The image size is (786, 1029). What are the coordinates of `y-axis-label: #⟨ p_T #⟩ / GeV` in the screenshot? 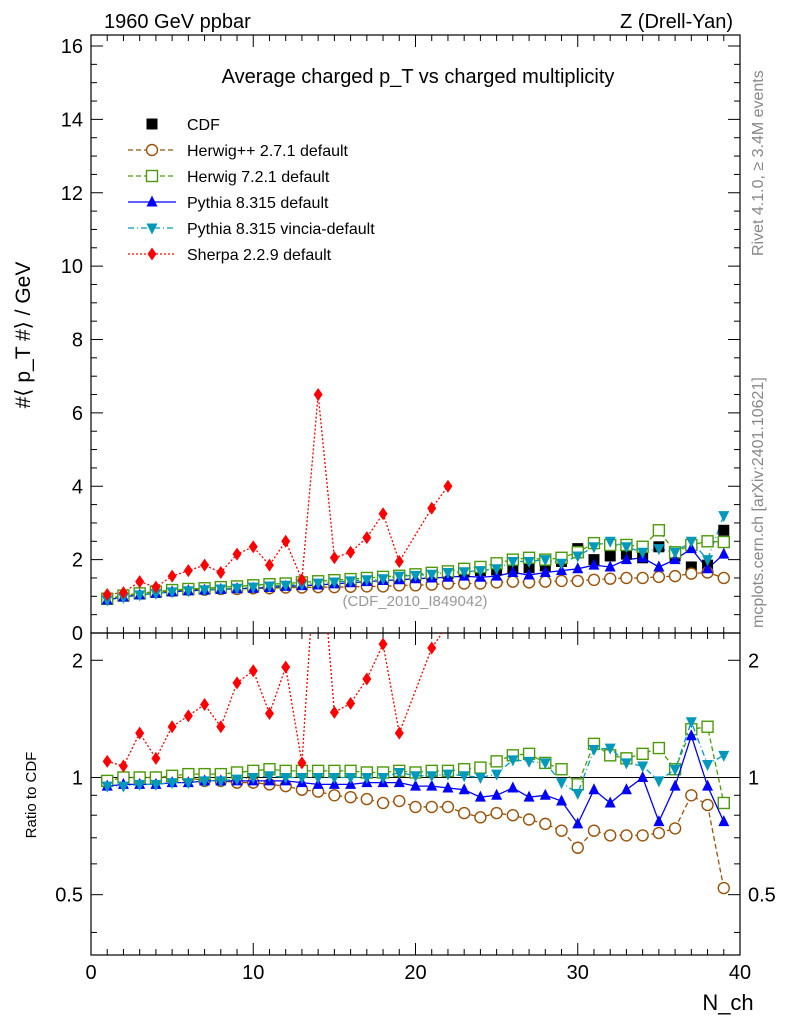 It's located at (23, 335).